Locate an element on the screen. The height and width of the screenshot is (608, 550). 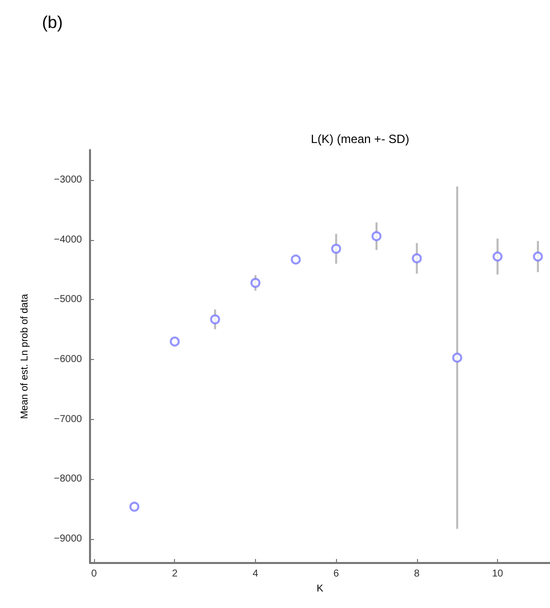
chart-title: L(K) (mean +- SD) is located at coordinates (360, 139).